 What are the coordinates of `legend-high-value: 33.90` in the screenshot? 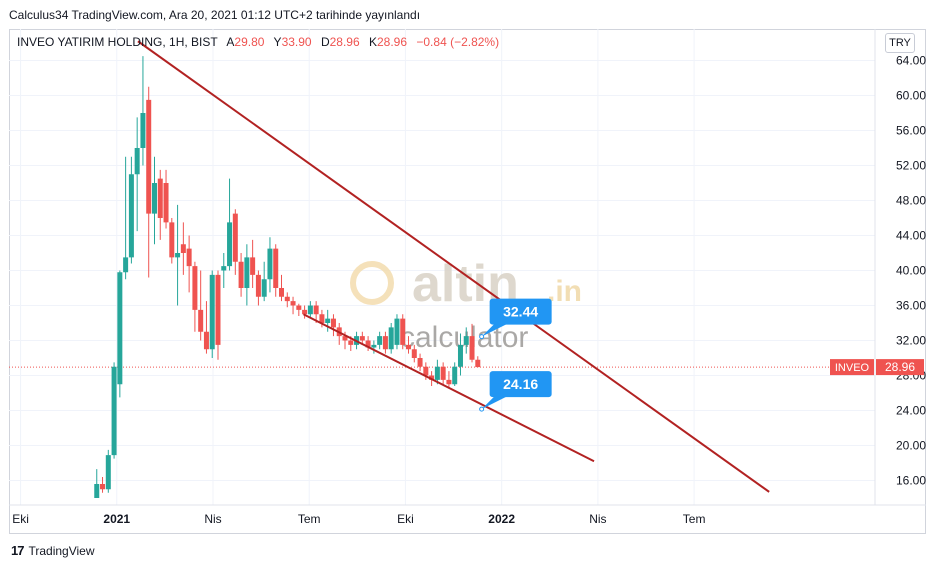 It's located at (296, 42).